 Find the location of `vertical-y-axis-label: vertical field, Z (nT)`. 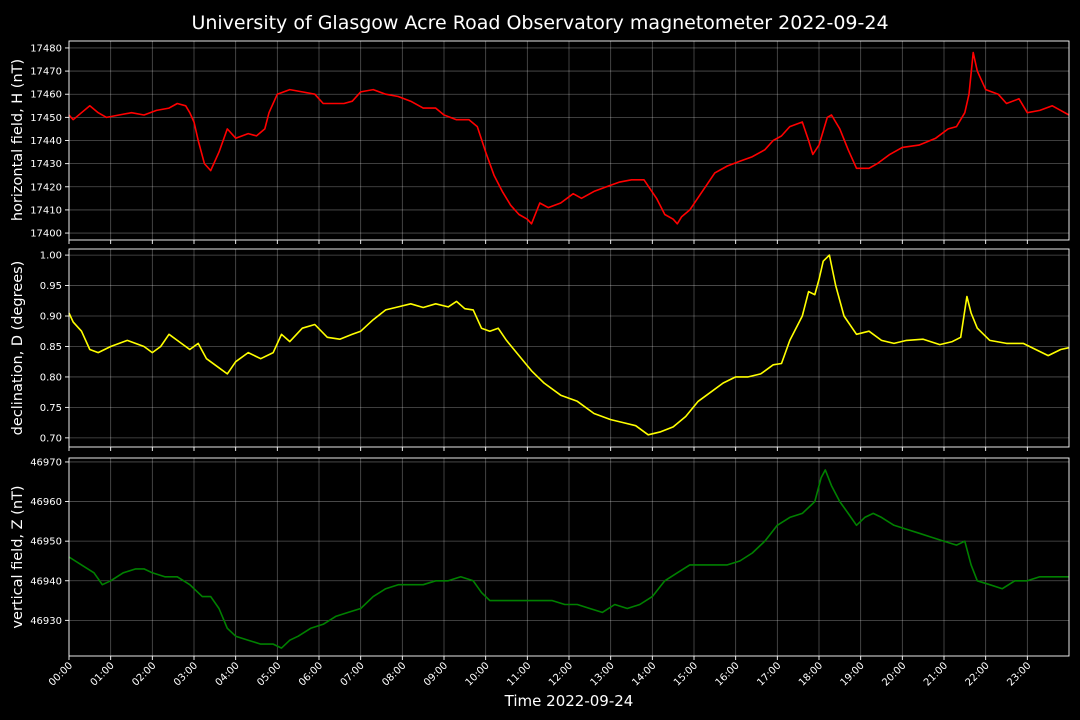

vertical-y-axis-label: vertical field, Z (nT) is located at coordinates (18, 556).